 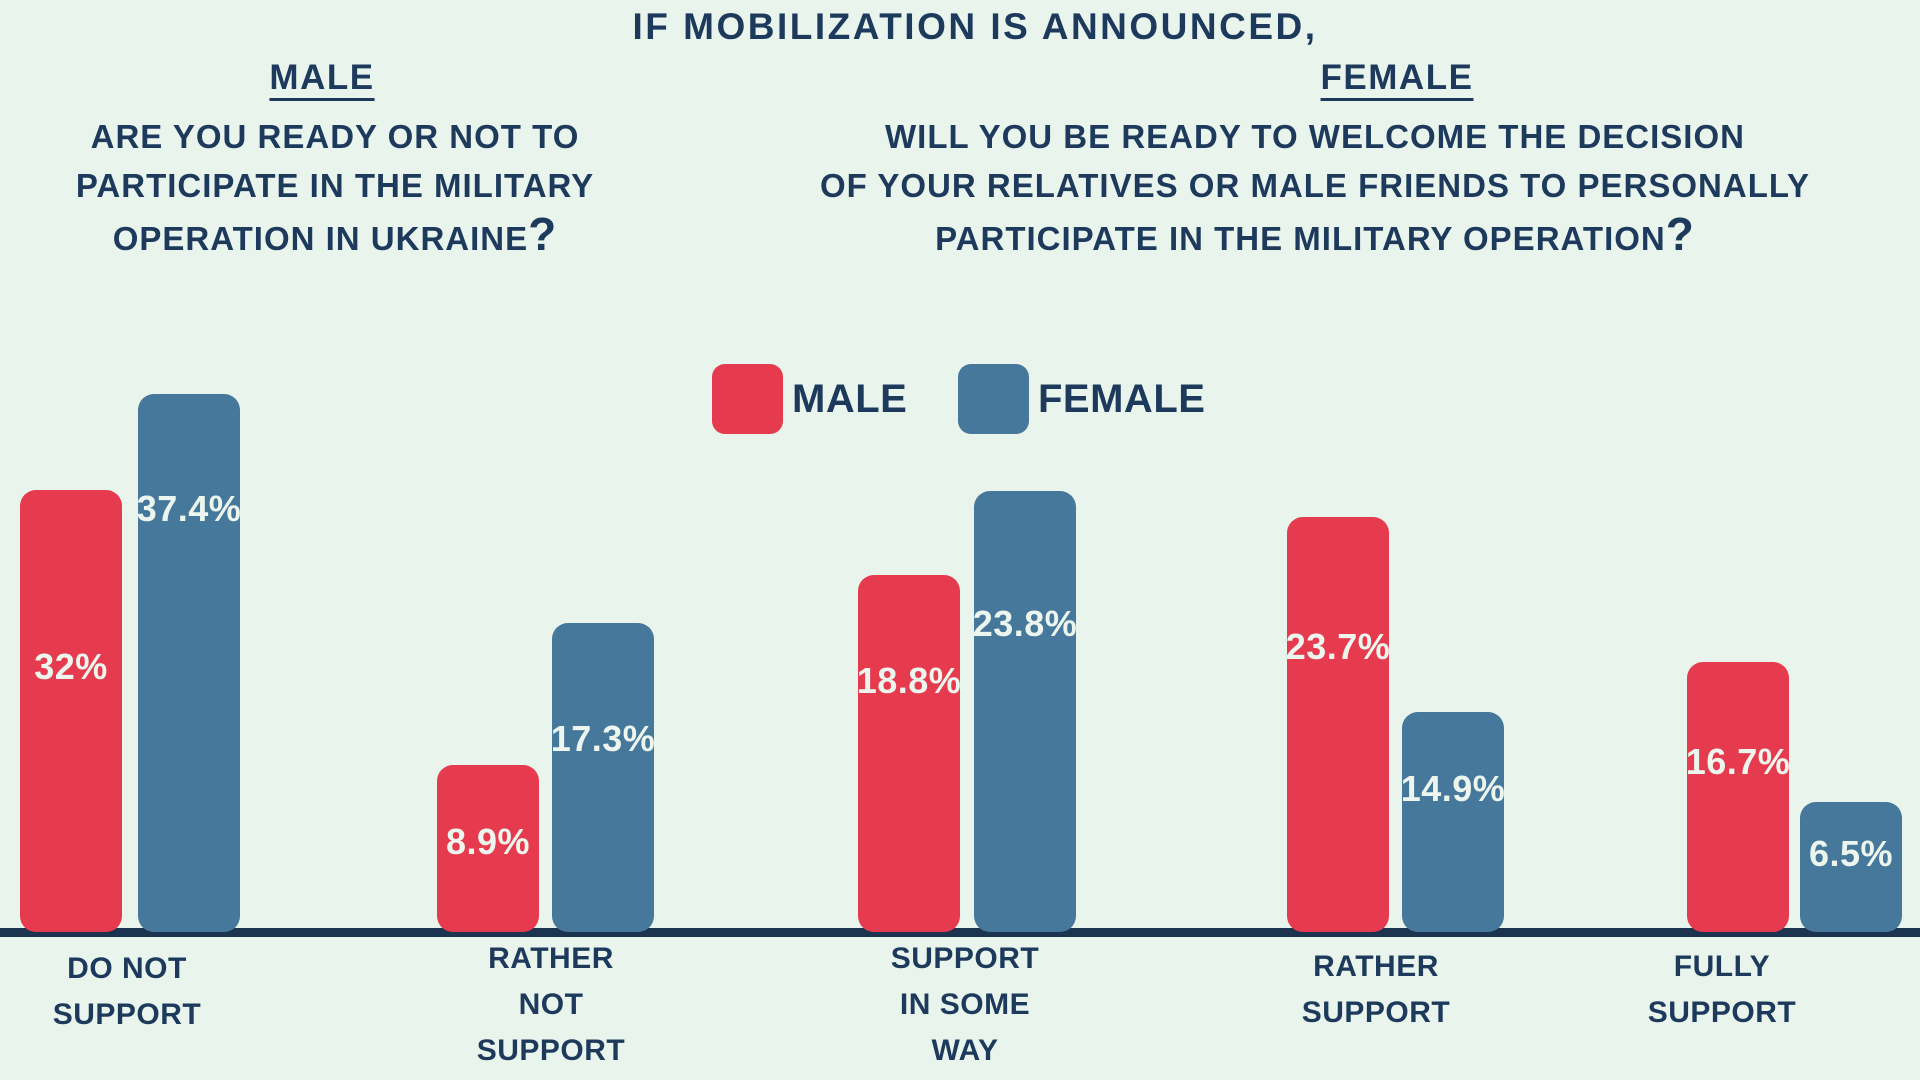 What do you see at coordinates (127, 968) in the screenshot?
I see `category-label-line: DO NOT` at bounding box center [127, 968].